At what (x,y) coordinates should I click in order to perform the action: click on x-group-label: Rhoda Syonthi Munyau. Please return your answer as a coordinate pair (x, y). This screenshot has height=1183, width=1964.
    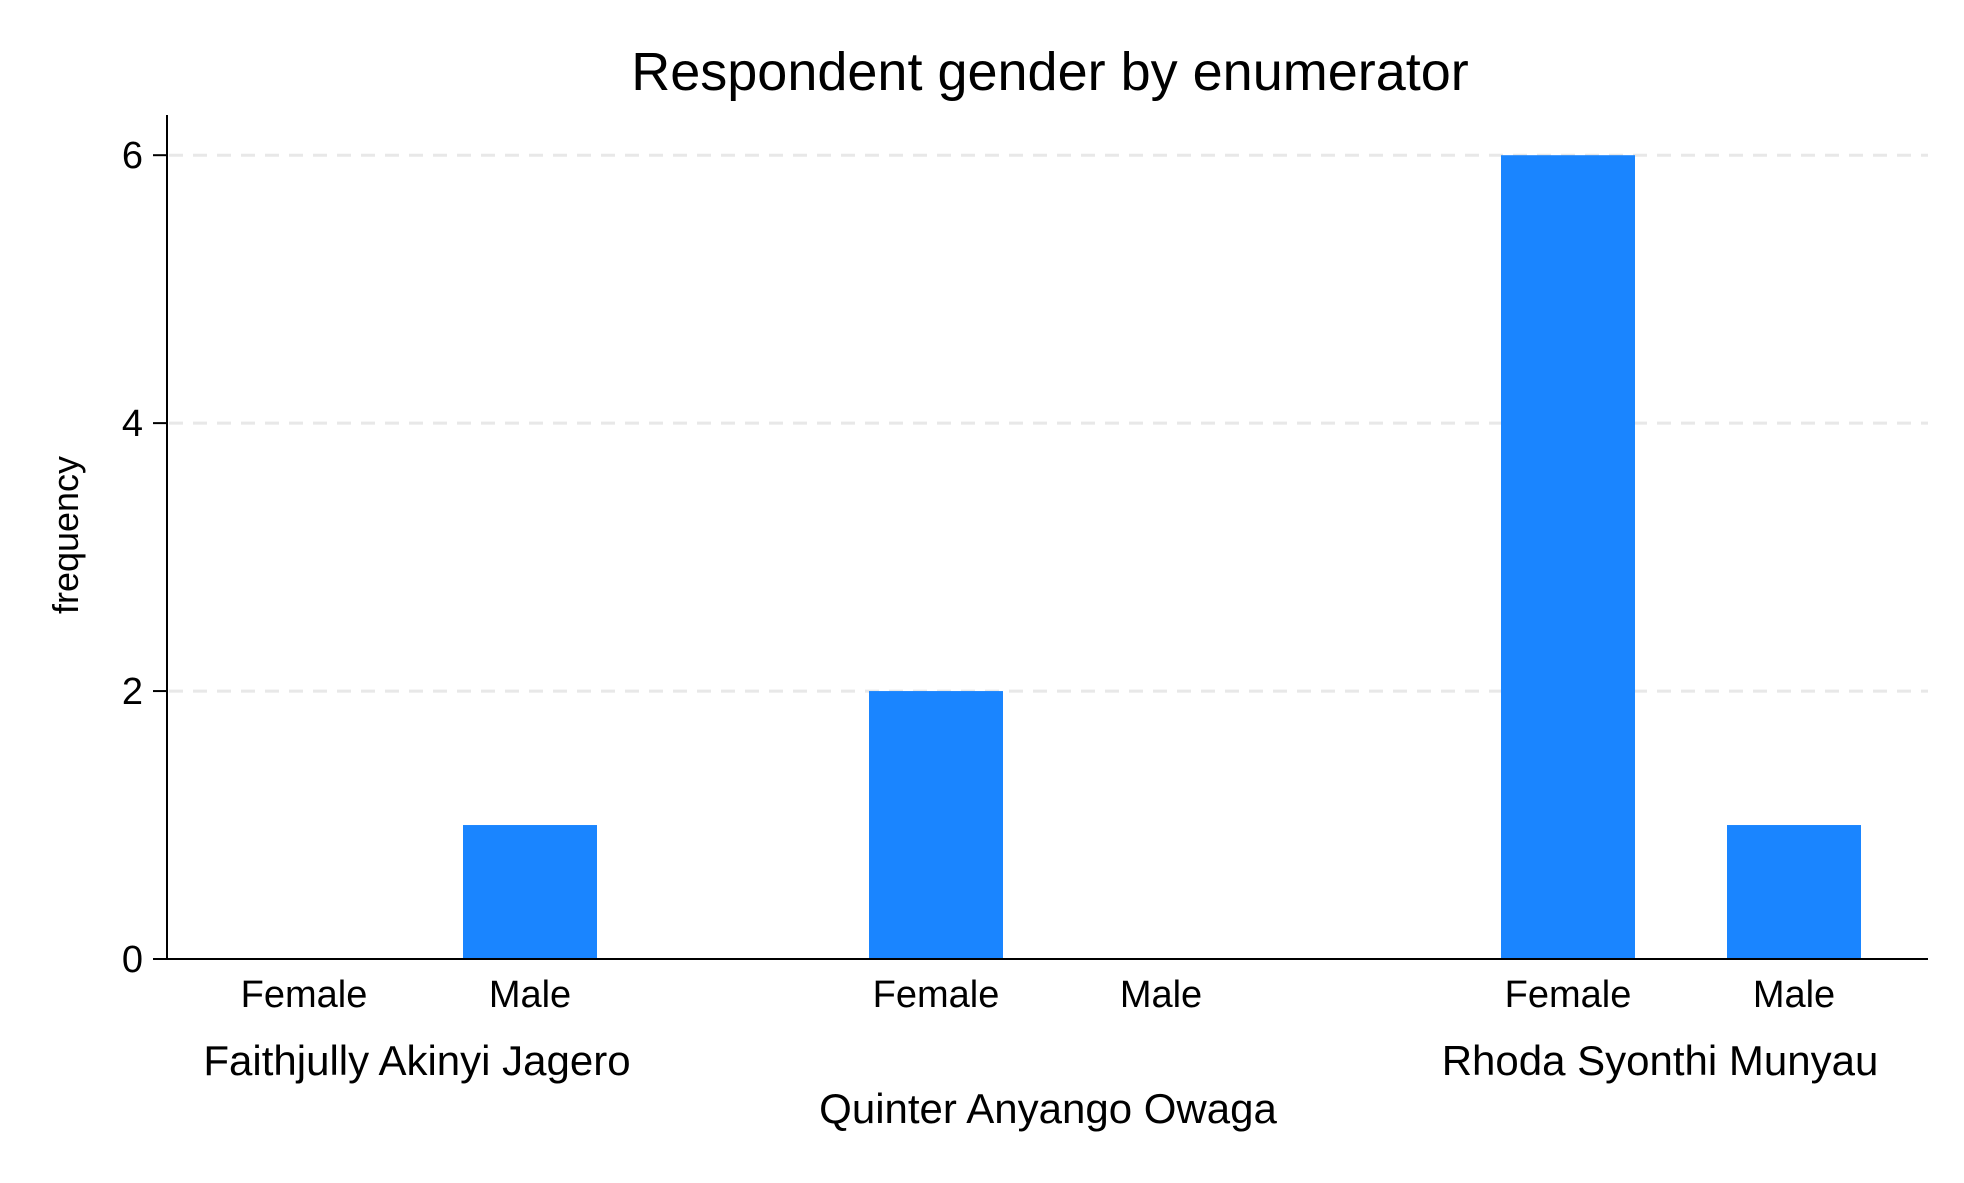
    Looking at the image, I should click on (1660, 1060).